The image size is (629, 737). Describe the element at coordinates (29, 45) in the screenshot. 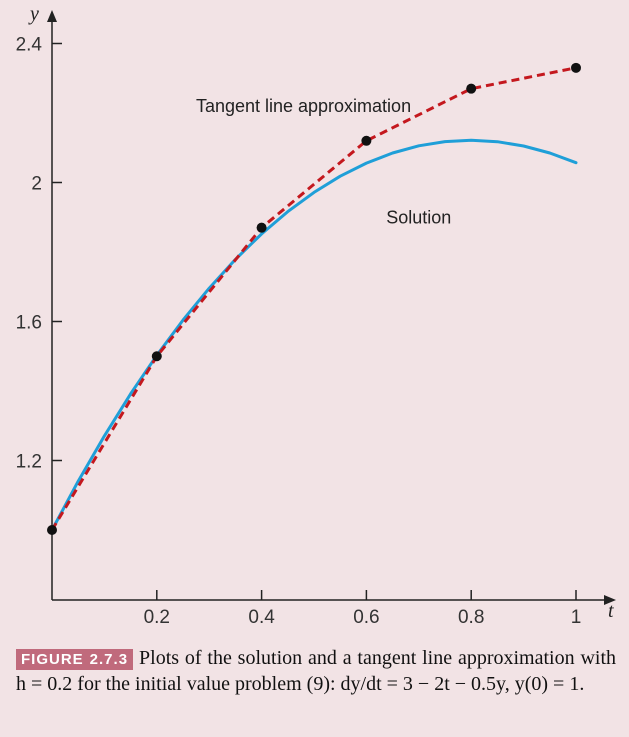

I see `y-tick-label: 2.4` at that location.